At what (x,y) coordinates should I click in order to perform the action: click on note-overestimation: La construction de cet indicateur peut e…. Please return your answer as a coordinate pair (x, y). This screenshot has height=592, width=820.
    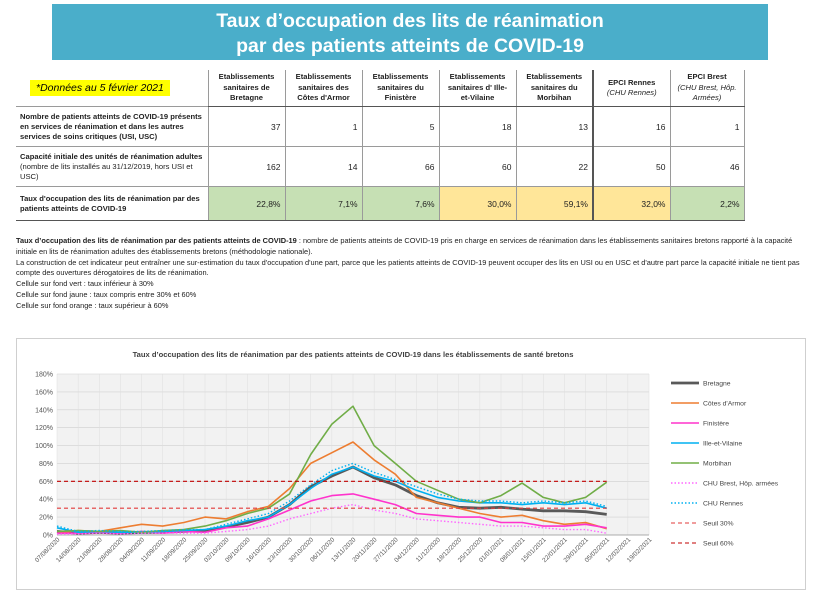
    Looking at the image, I should click on (408, 267).